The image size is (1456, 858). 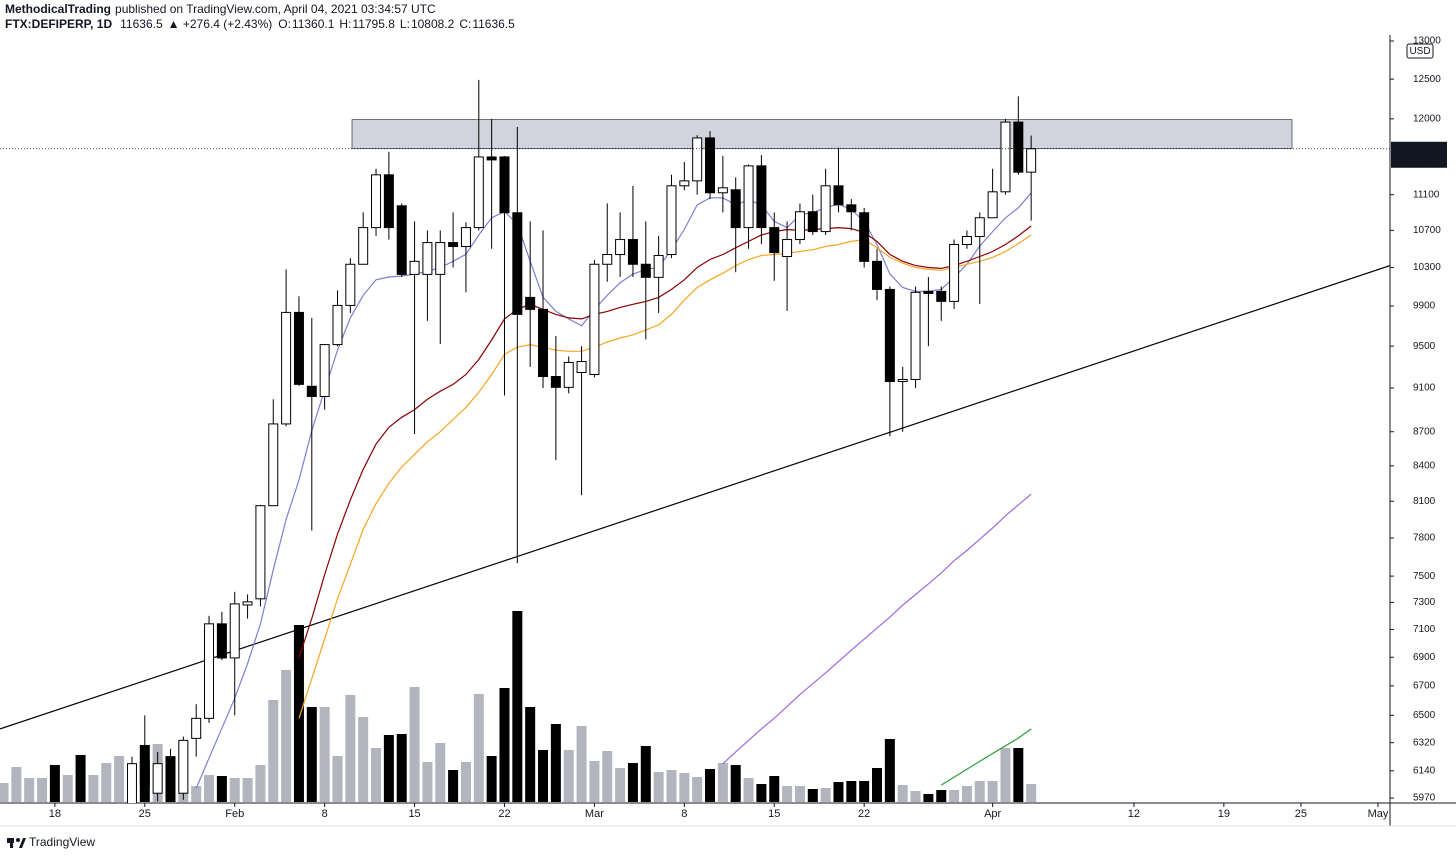 I want to click on x-tick-label: 22, so click(x=504, y=814).